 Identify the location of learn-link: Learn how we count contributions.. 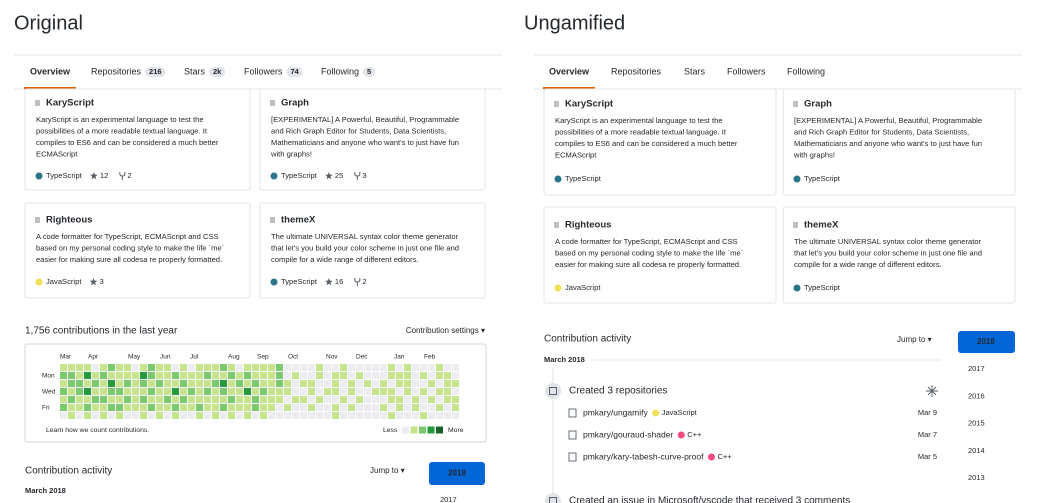
(97, 430).